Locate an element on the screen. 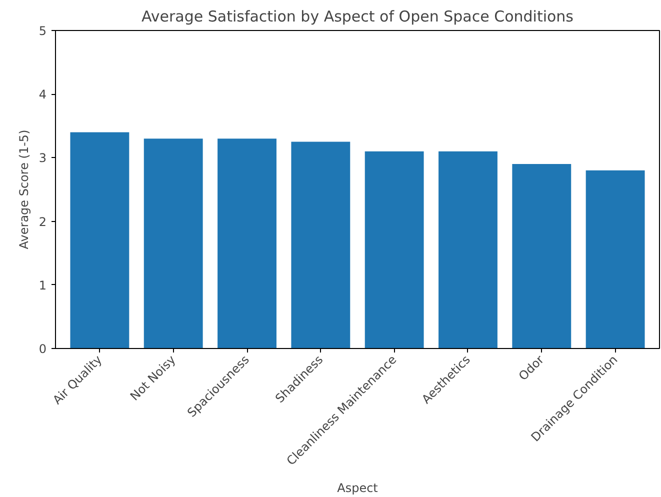  y-tick-label: 4 is located at coordinates (42, 95).